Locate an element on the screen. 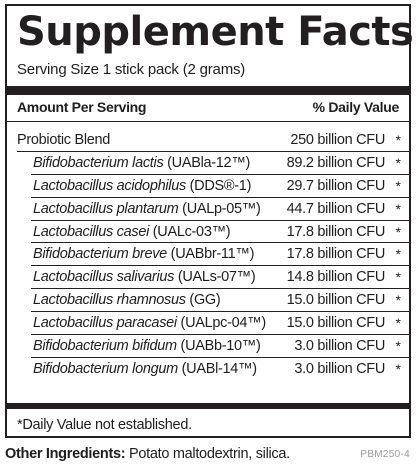 The width and height of the screenshot is (416, 471). ingredient-strain: (UABbr-11™) is located at coordinates (210, 254).